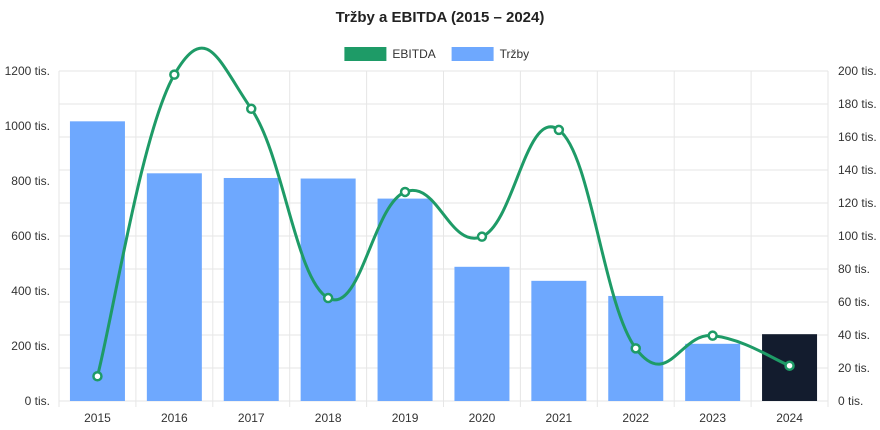 Image resolution: width=880 pixels, height=430 pixels. Describe the element at coordinates (328, 289) in the screenshot. I see `bar-2018` at that location.